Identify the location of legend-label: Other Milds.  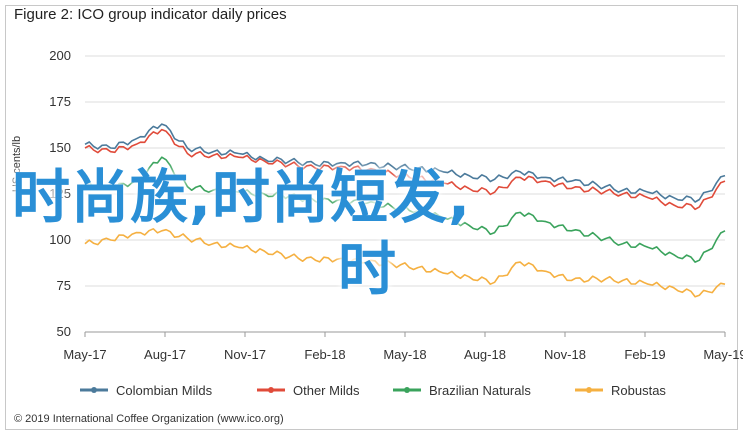
(326, 390).